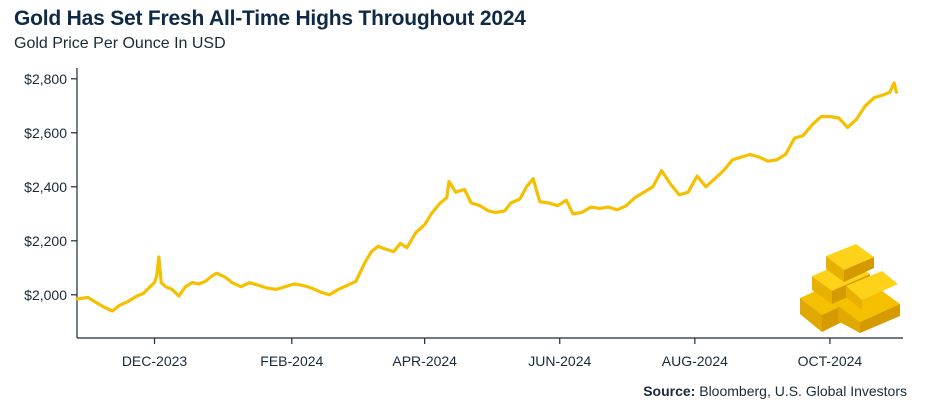 This screenshot has height=411, width=927. What do you see at coordinates (830, 361) in the screenshot?
I see `x-tick-label: OCT-2024` at bounding box center [830, 361].